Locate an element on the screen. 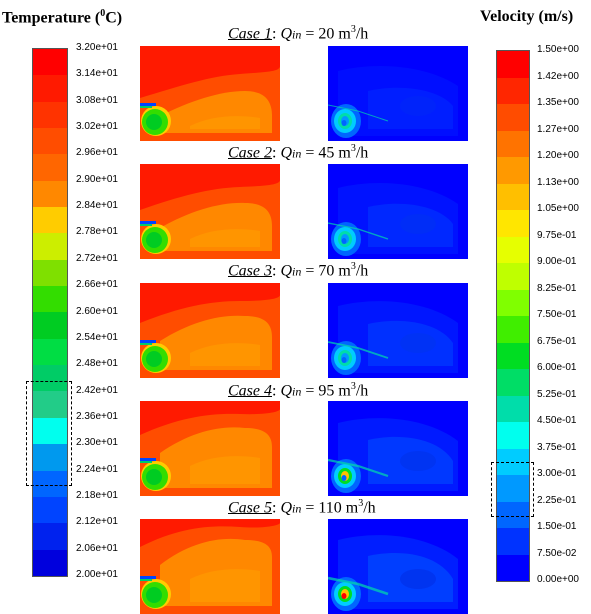  velocity-tick-label: 1.13e+00 is located at coordinates (558, 182).